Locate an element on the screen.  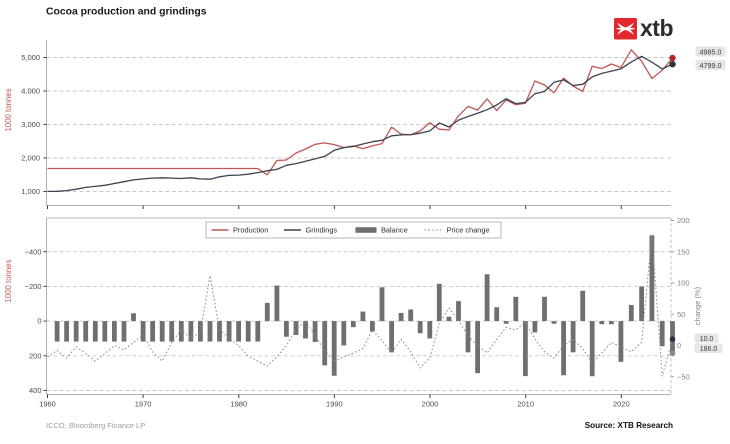
svg-text: Grindings is located at coordinates (322, 230).